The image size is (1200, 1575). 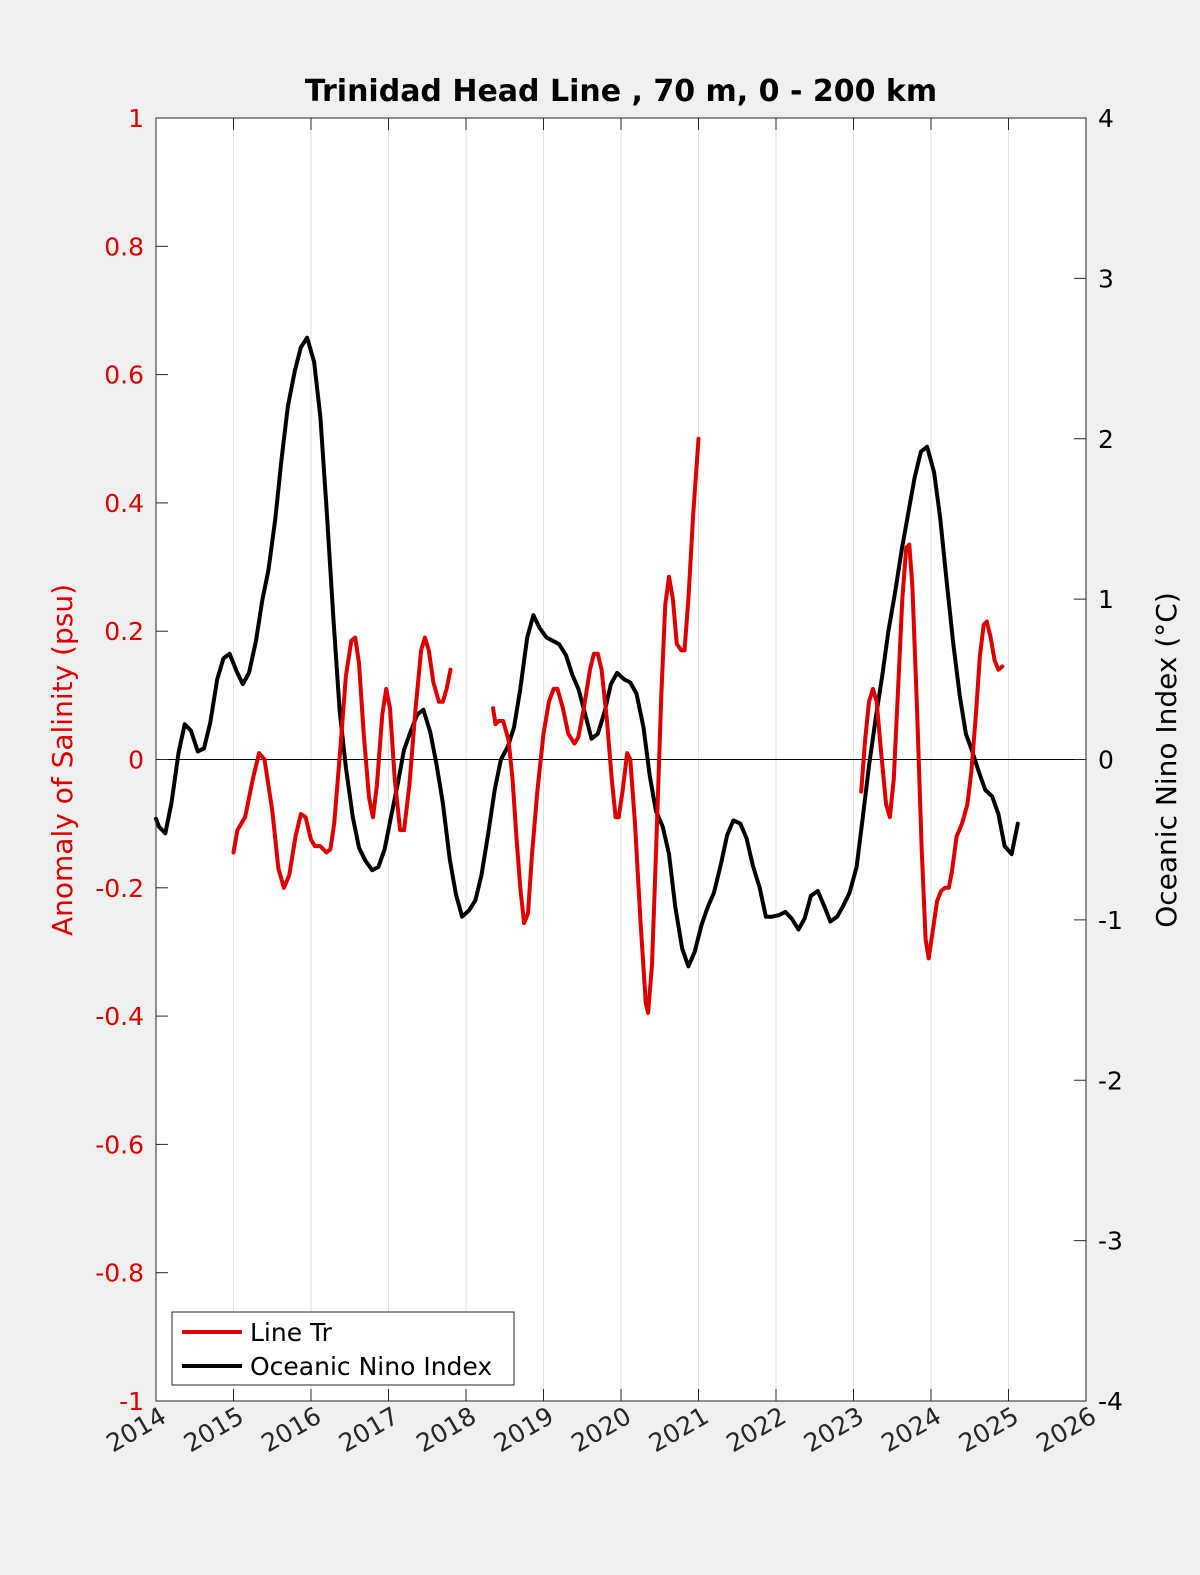 What do you see at coordinates (62, 760) in the screenshot?
I see `left-axis-label: Anomaly of Salinity (psu)` at bounding box center [62, 760].